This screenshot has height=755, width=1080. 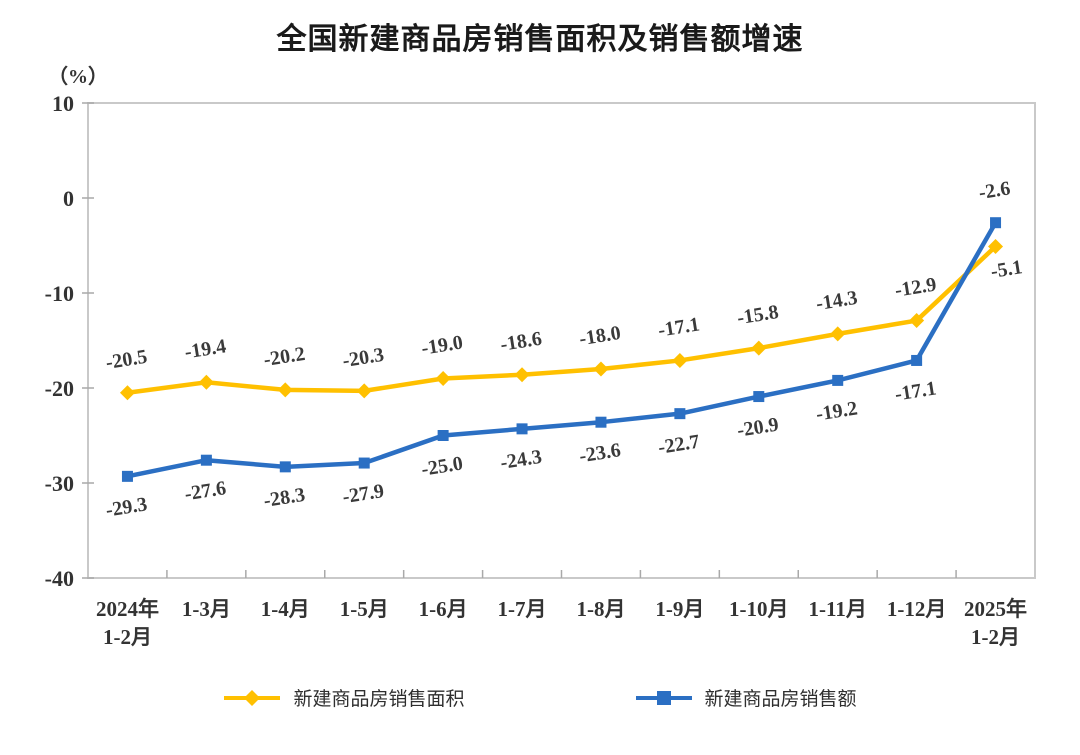 What do you see at coordinates (126, 360) in the screenshot?
I see `data-label: -20.5` at bounding box center [126, 360].